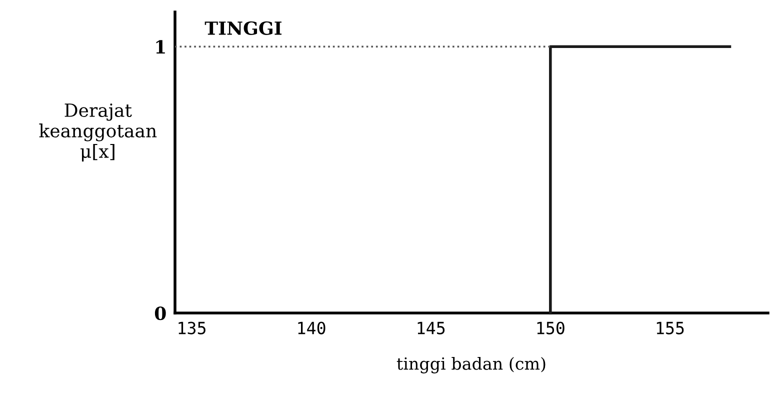 The image size is (771, 399). Describe the element at coordinates (243, 28) in the screenshot. I see `chart-title: TINGGI` at that location.